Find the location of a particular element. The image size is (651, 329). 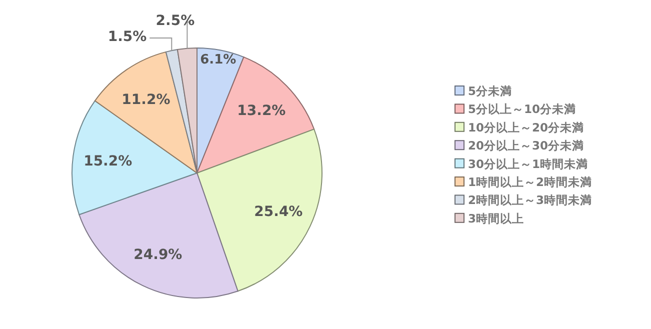

legend-label: 3時間以上 is located at coordinates (496, 218).